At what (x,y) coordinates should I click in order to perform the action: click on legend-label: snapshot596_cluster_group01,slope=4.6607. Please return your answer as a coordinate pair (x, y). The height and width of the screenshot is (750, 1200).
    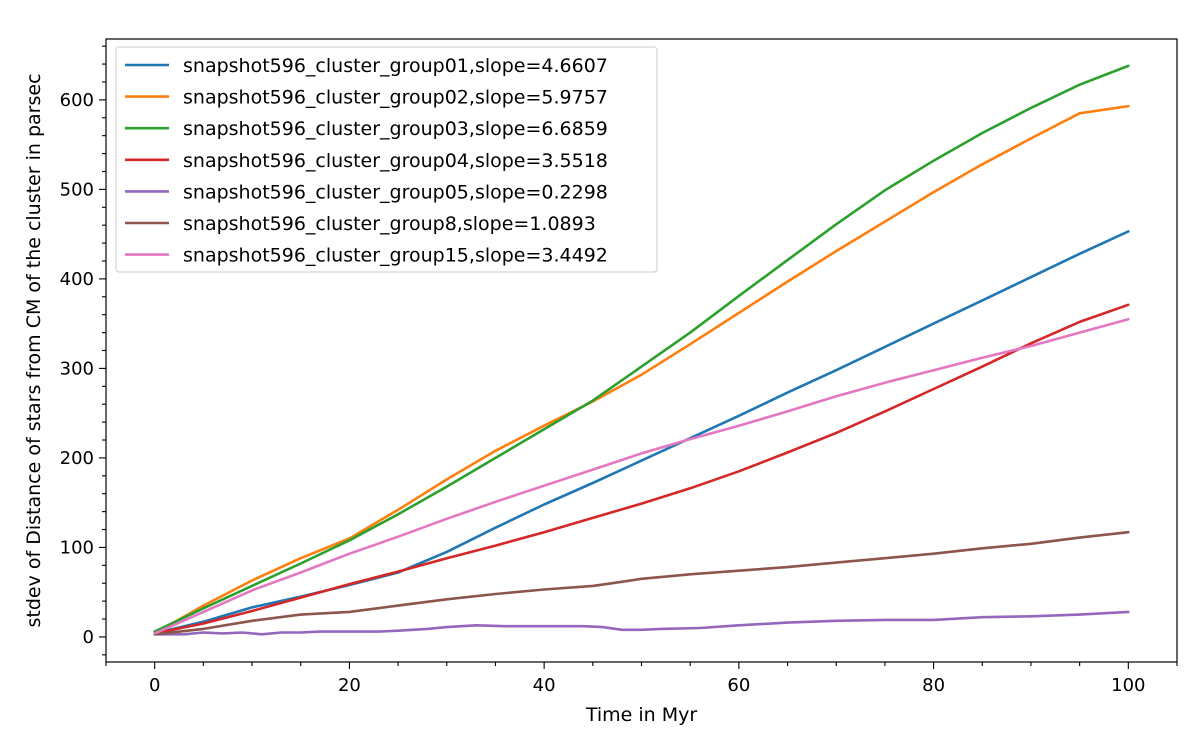
    Looking at the image, I should click on (395, 66).